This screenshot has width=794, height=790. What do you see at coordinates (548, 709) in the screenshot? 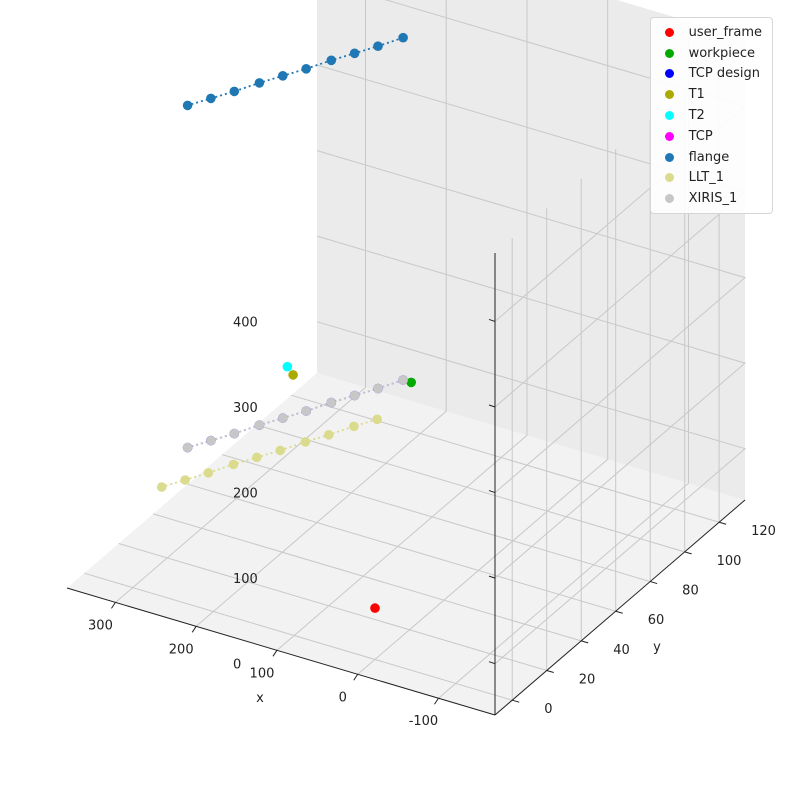
I see `y-tick-label: 0` at bounding box center [548, 709].